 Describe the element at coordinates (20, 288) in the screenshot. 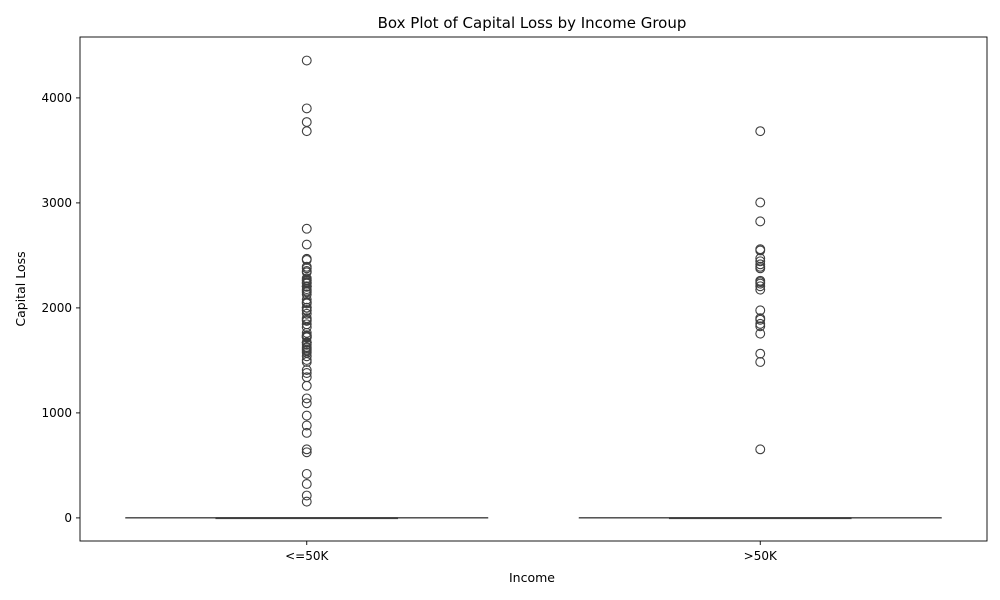

I see `y-axis-label: Capital Loss` at that location.